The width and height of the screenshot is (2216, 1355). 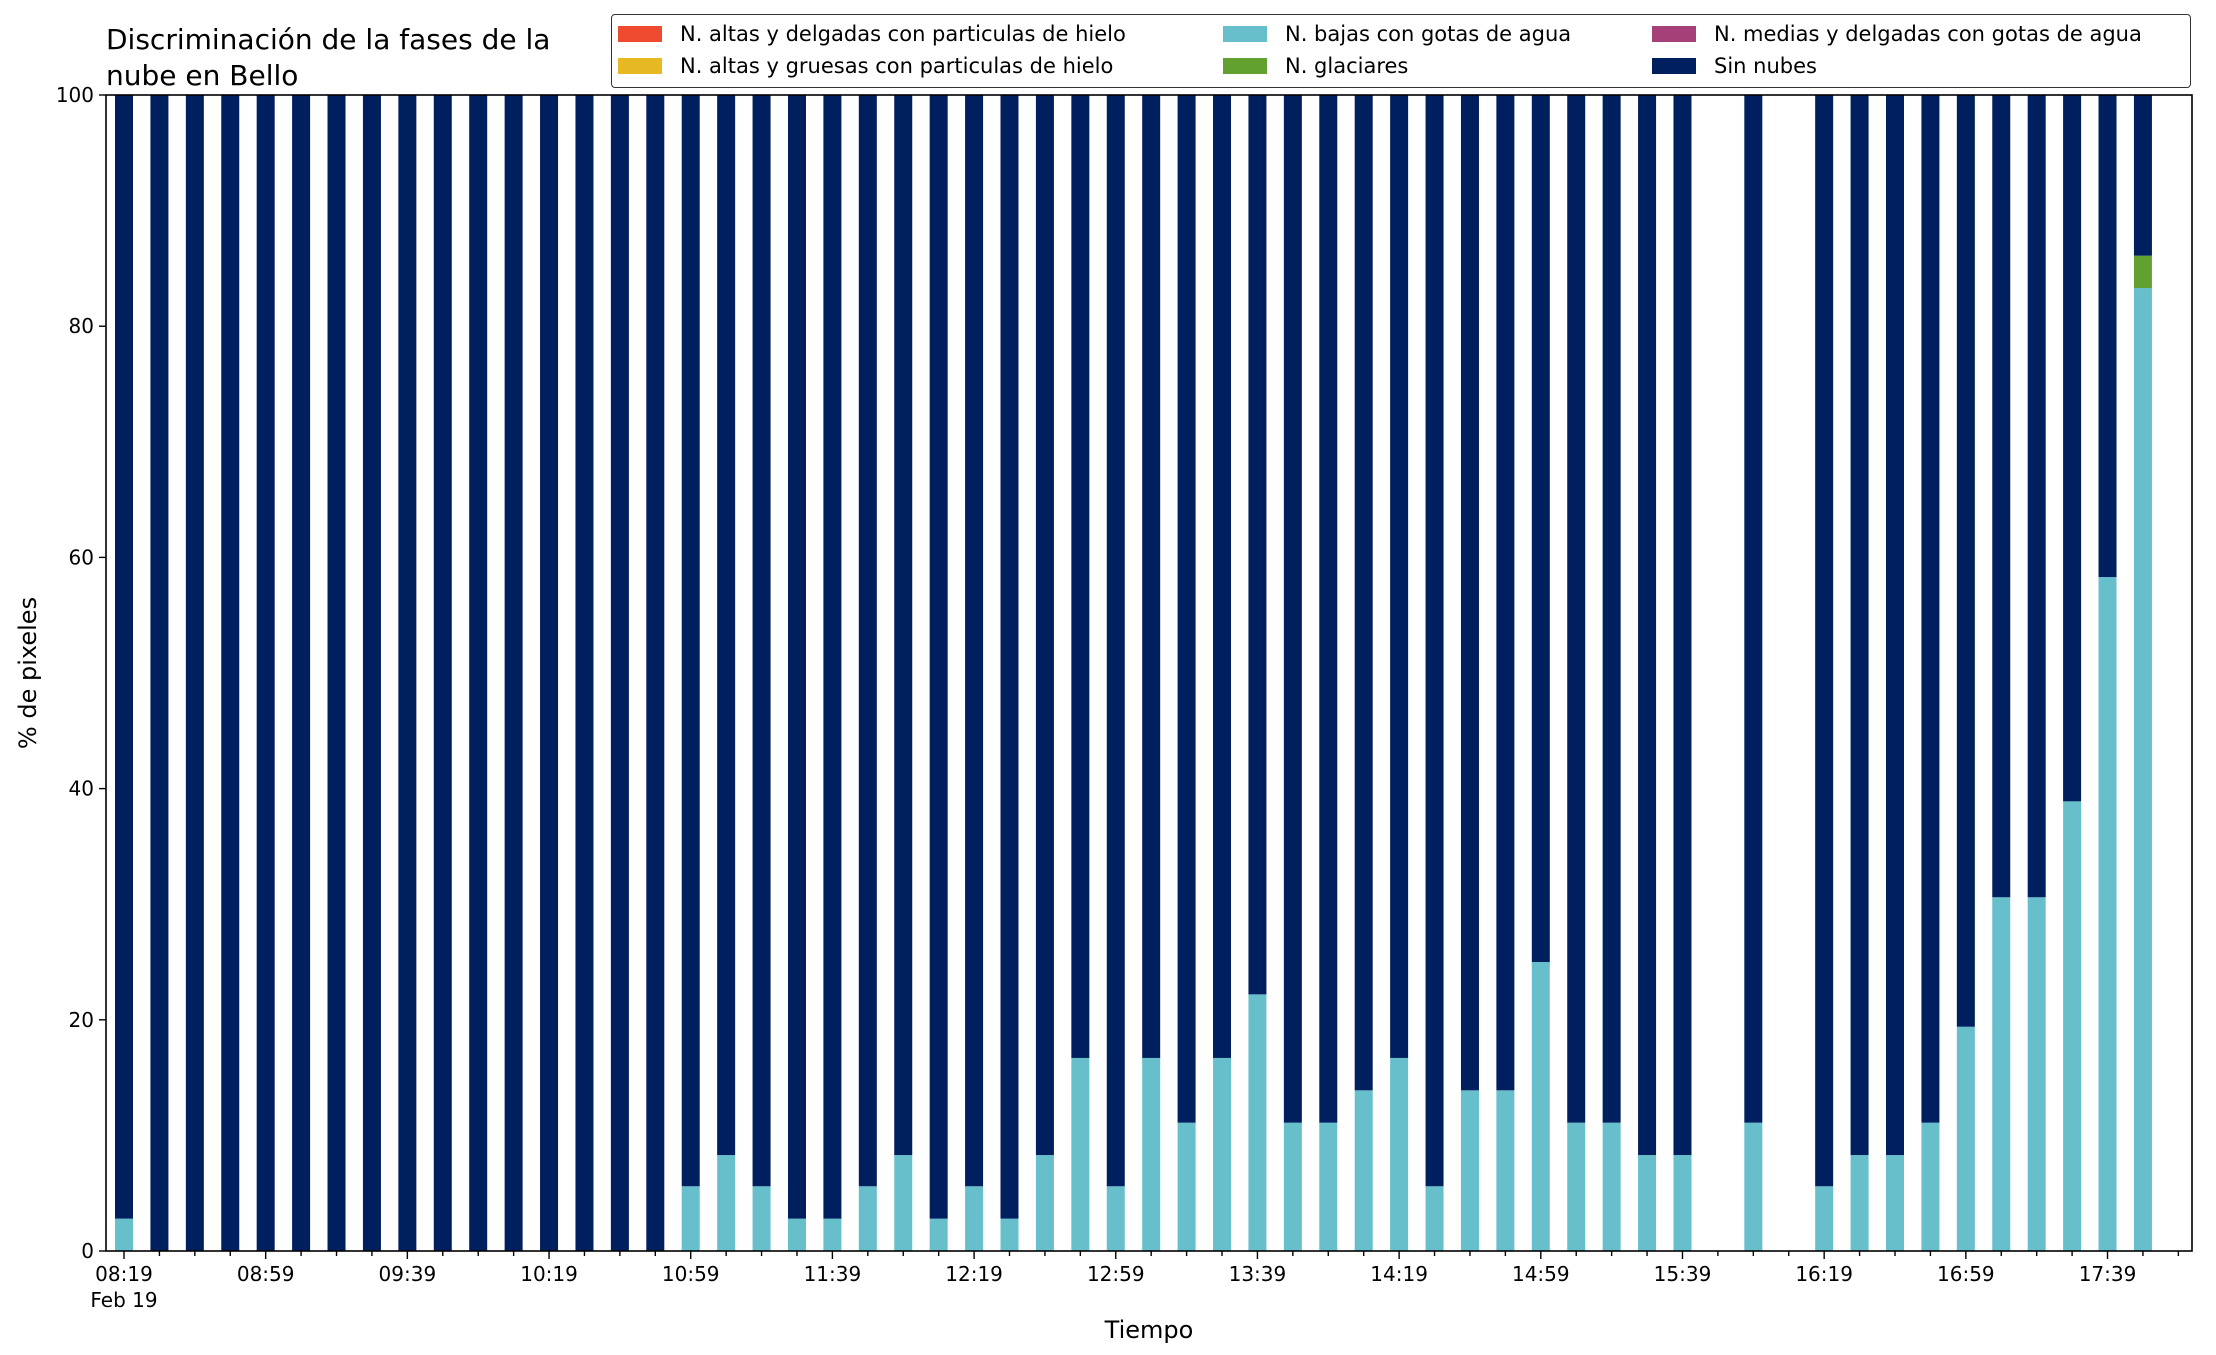 What do you see at coordinates (202, 75) in the screenshot?
I see `chart-title-line-2: nube en Bello` at bounding box center [202, 75].